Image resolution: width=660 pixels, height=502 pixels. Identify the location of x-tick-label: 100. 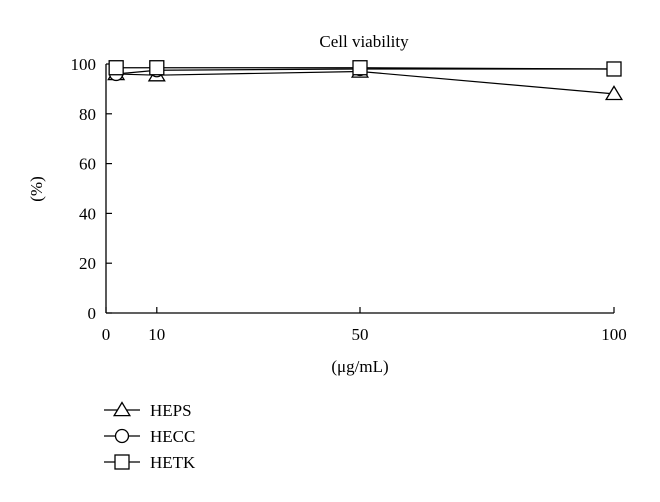
(614, 334).